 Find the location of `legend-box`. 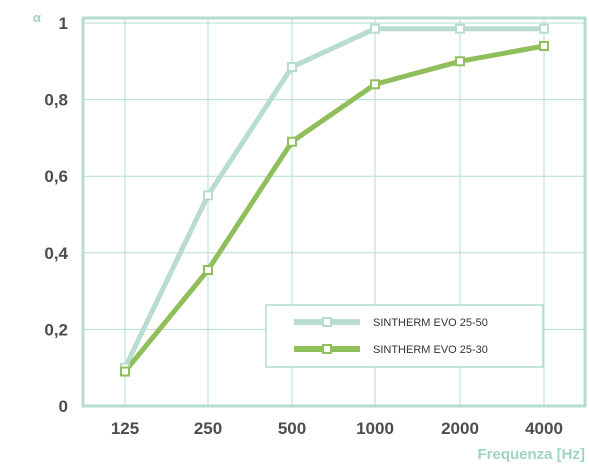

legend-box is located at coordinates (404, 336).